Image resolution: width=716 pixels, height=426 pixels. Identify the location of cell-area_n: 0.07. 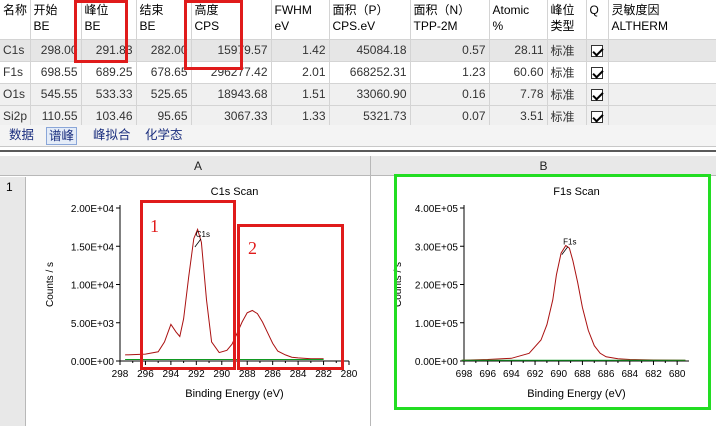
(450, 116).